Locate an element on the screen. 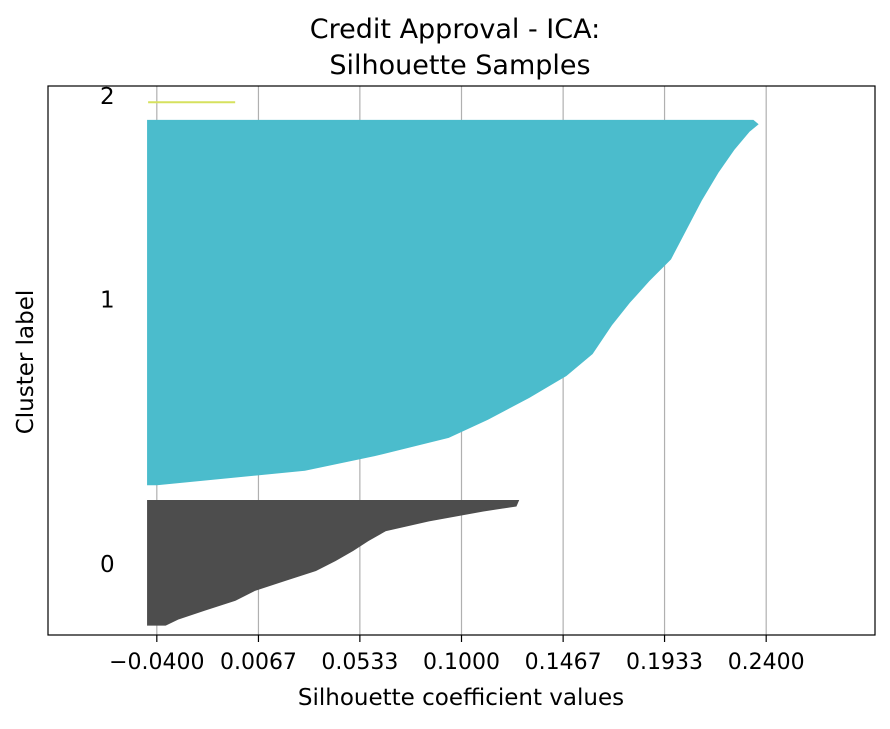 Image resolution: width=890 pixels, height=729 pixels. x-tick-label: 0.0067 is located at coordinates (258, 662).